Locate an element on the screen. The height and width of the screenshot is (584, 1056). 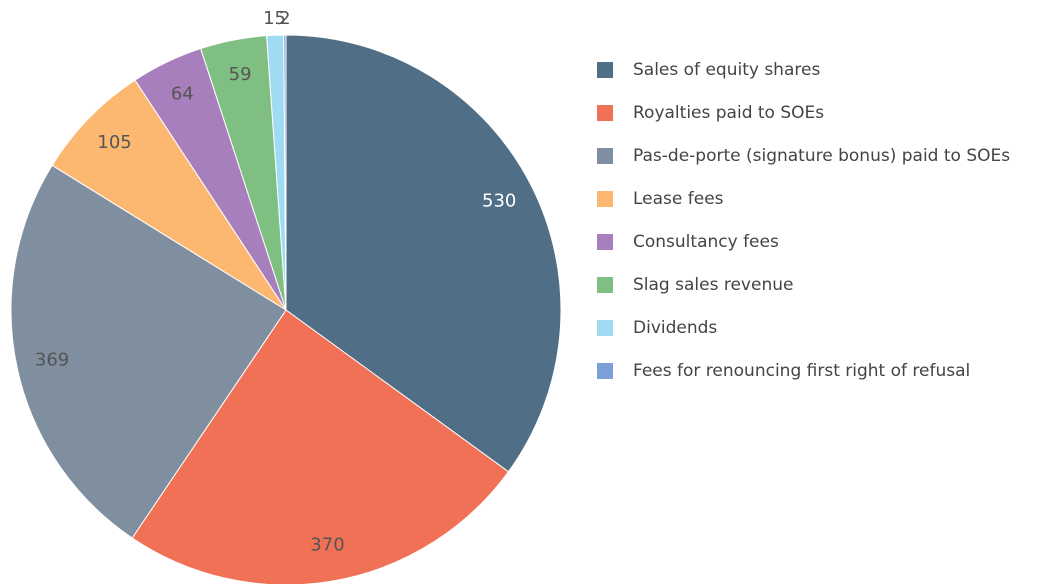
data-label: 15 is located at coordinates (274, 18).